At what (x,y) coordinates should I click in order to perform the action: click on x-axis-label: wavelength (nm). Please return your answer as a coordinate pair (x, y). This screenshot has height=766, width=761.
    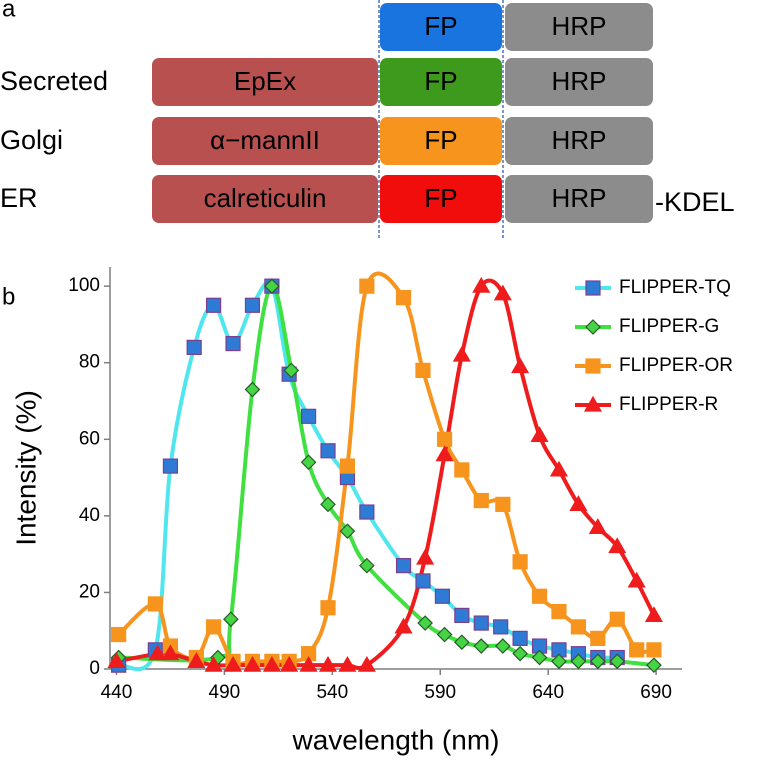
    Looking at the image, I should click on (396, 739).